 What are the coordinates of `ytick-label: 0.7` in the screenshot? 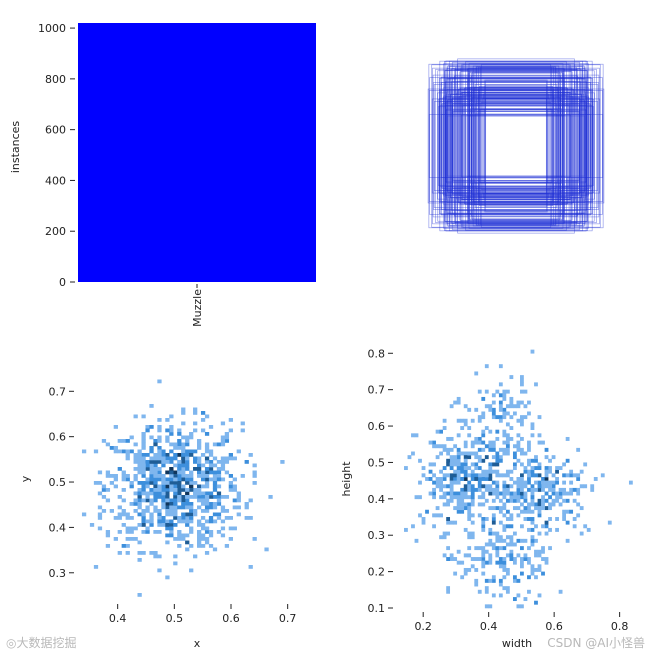 It's located at (58, 391).